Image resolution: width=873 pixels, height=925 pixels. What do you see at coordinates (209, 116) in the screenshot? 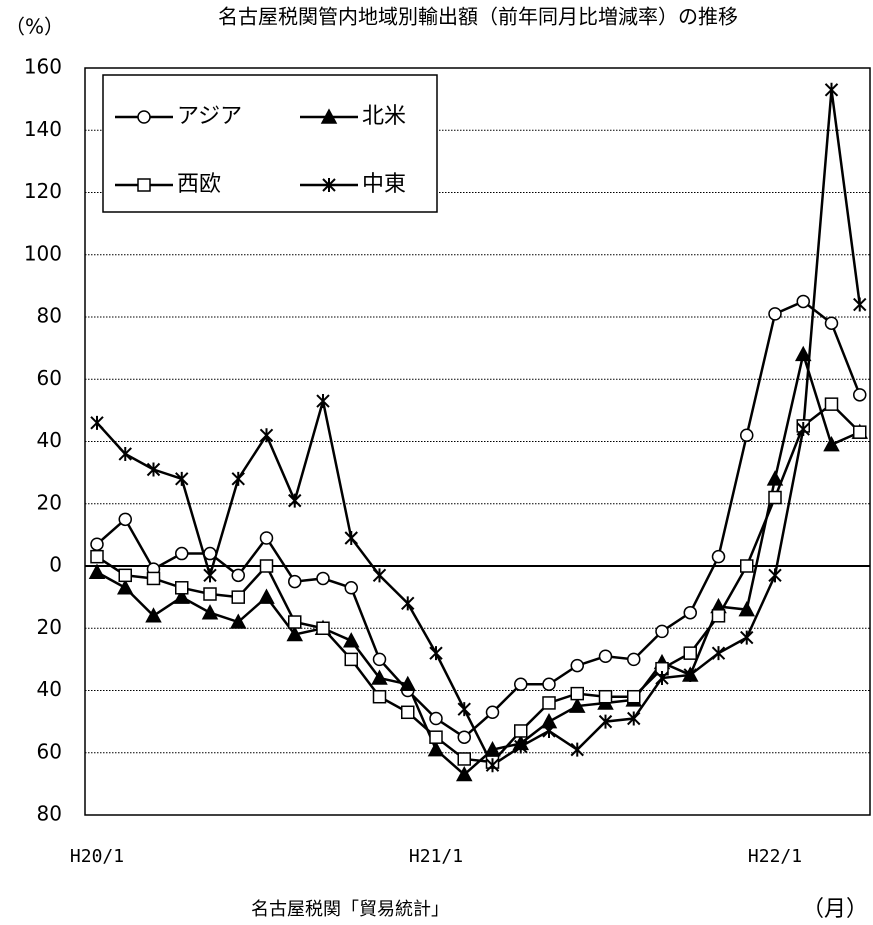
I see `legend-label: アジア` at bounding box center [209, 116].